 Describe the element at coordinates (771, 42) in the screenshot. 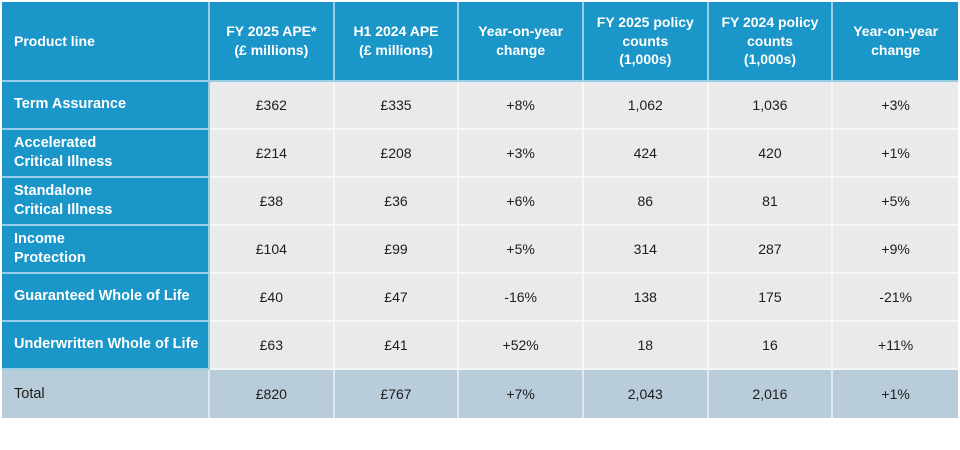

I see `col-header-fy2024-policy-counts: FY 2024 policy counts (1,000s)` at that location.